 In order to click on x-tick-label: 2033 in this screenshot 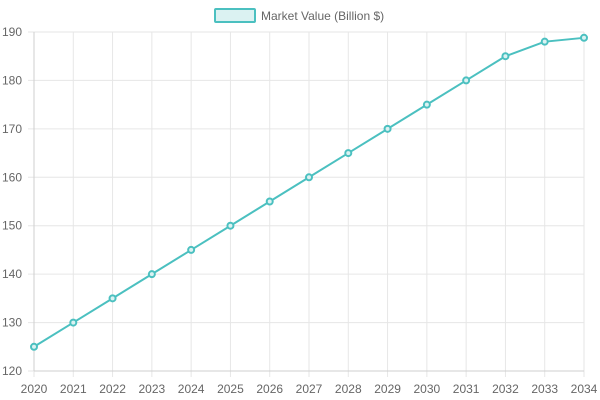, I will do `click(544, 389)`.